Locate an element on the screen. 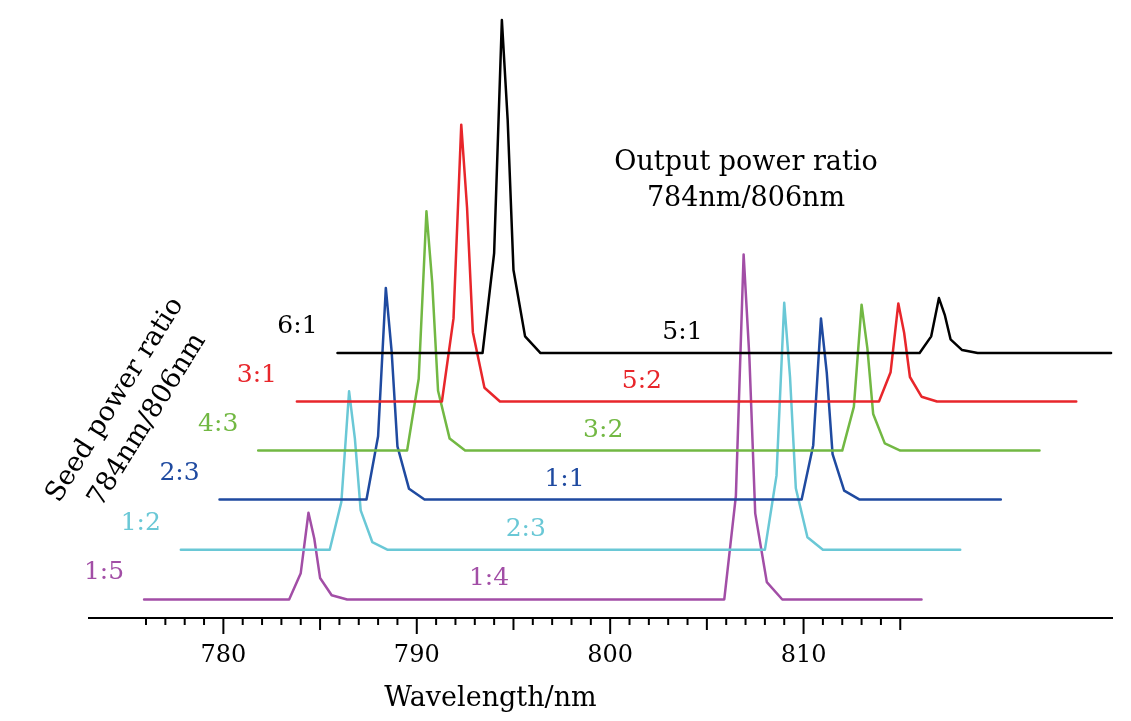 Image resolution: width=1131 pixels, height=721 pixels. x-tick-label: 810 is located at coordinates (803, 654).